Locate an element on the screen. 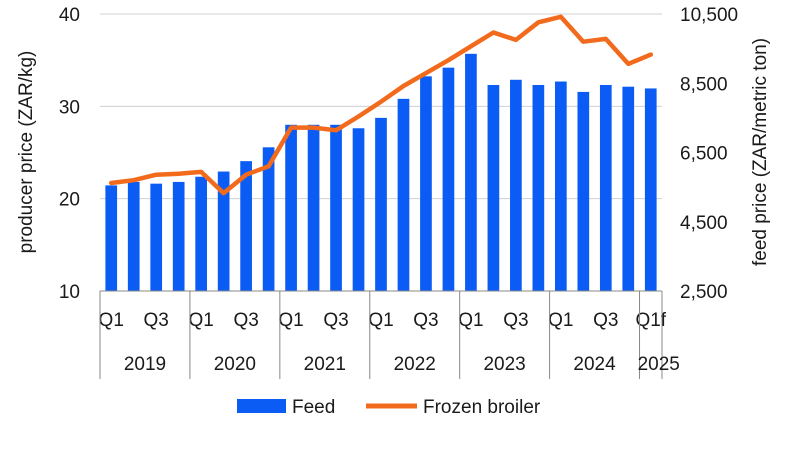 Image resolution: width=787 pixels, height=455 pixels. left-tick-label: 10 is located at coordinates (69, 292).